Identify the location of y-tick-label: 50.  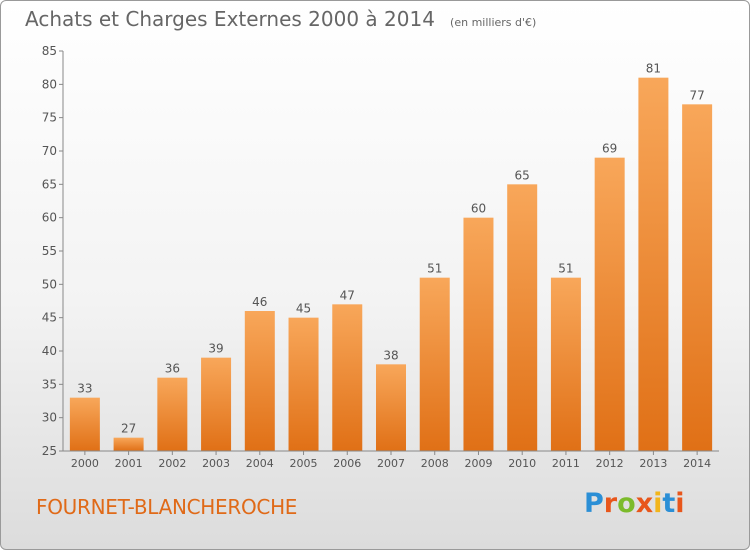
(49, 284).